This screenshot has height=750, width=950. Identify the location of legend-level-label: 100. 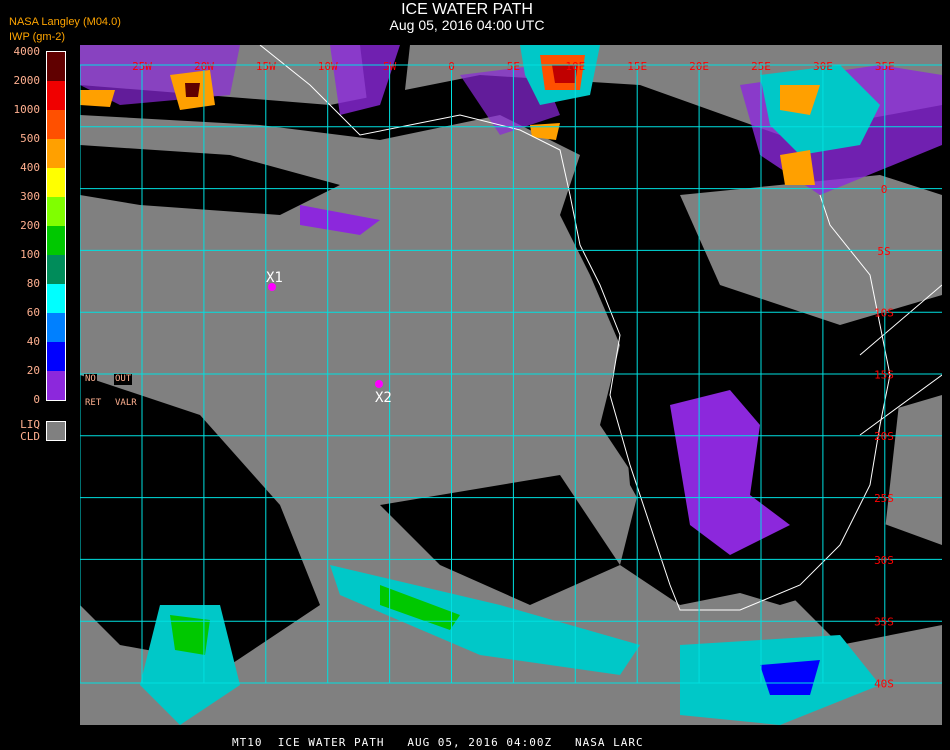
(30, 254).